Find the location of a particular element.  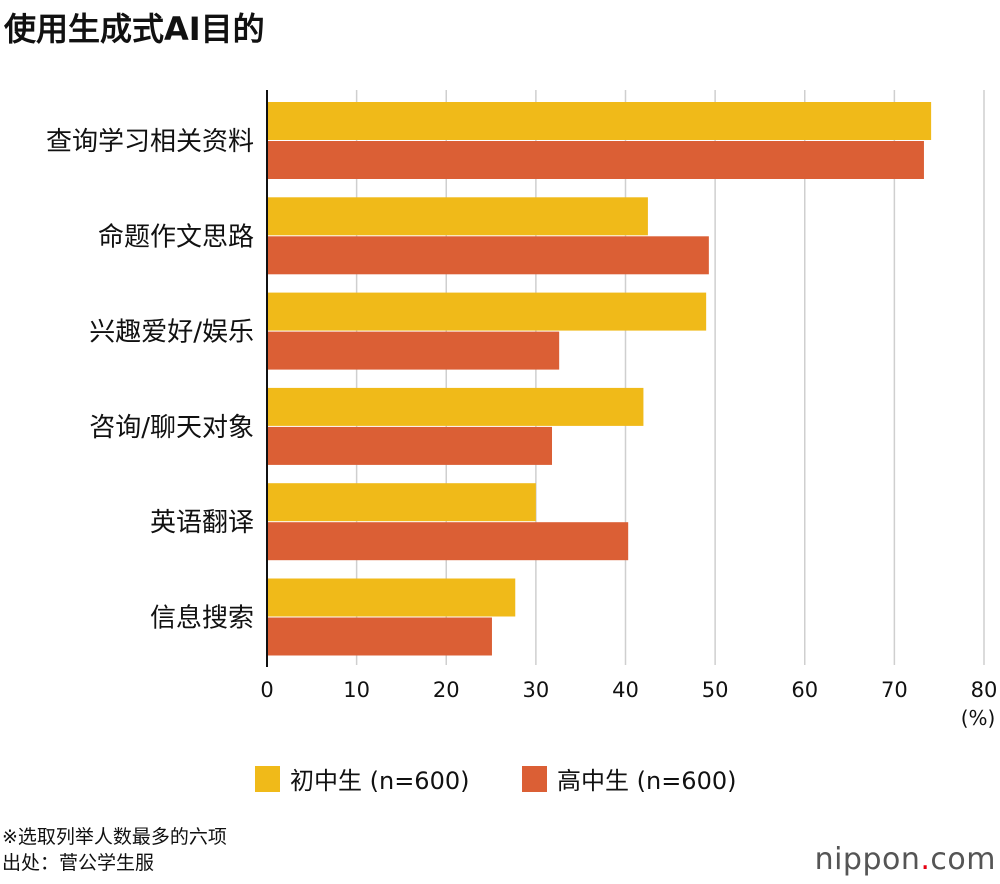

note-text: ※选取列举人数最多的六项 is located at coordinates (114, 837).